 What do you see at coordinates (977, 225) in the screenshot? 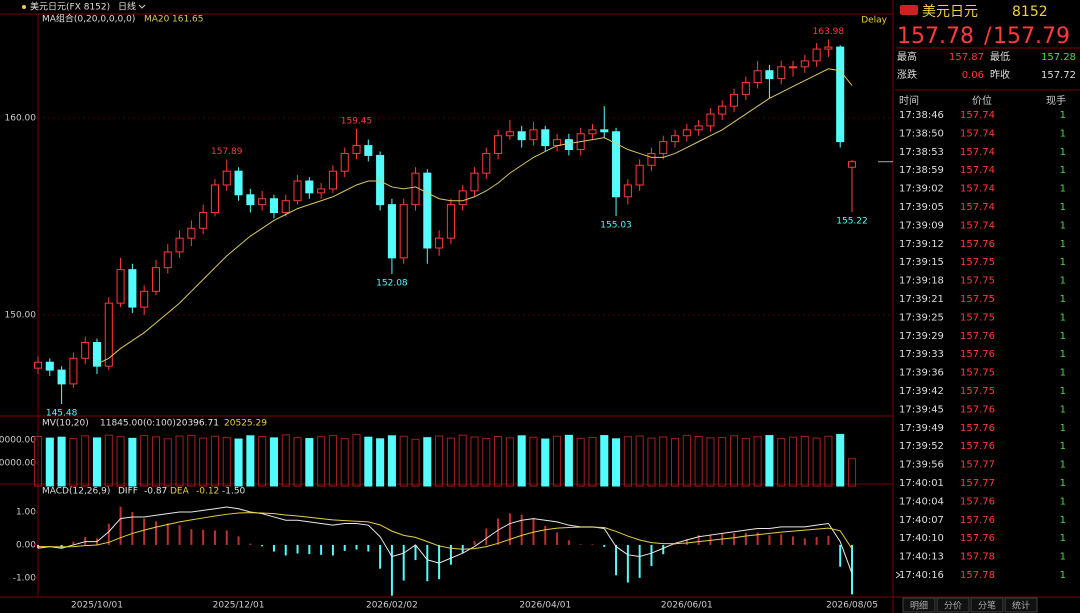
I see `trade-cell: 157.74` at bounding box center [977, 225].